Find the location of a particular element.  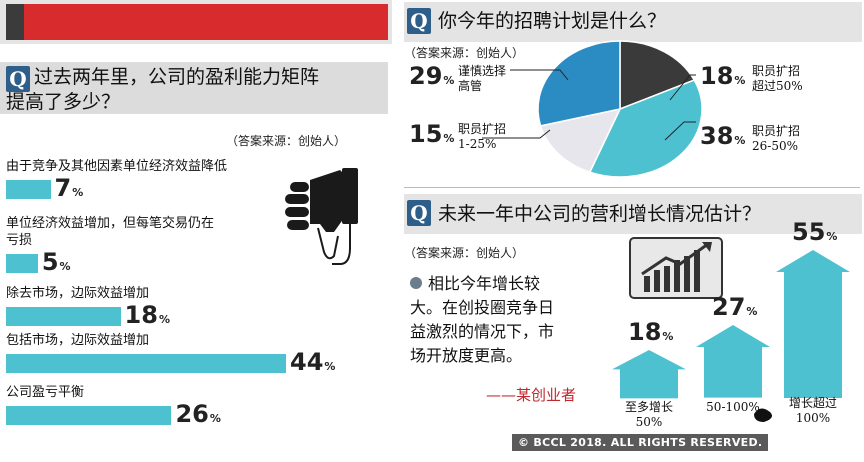

left-question-title-line1: 过去两年里，公司的盈利能力矩阵 is located at coordinates (177, 77).